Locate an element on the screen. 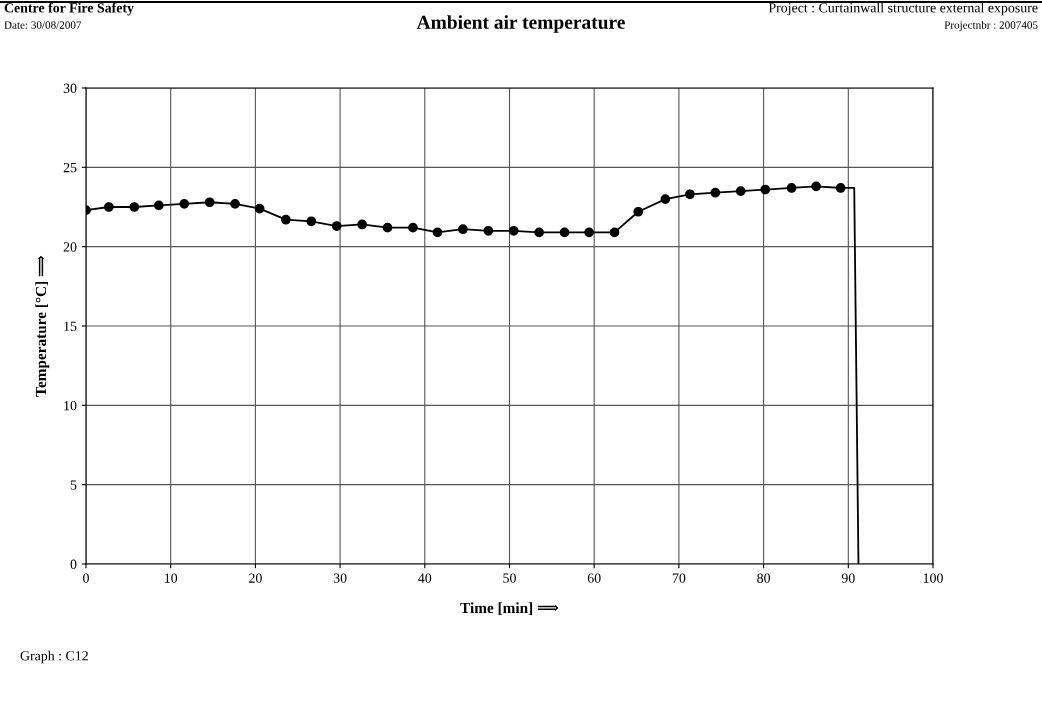  x-tick-label: 60 is located at coordinates (594, 578).